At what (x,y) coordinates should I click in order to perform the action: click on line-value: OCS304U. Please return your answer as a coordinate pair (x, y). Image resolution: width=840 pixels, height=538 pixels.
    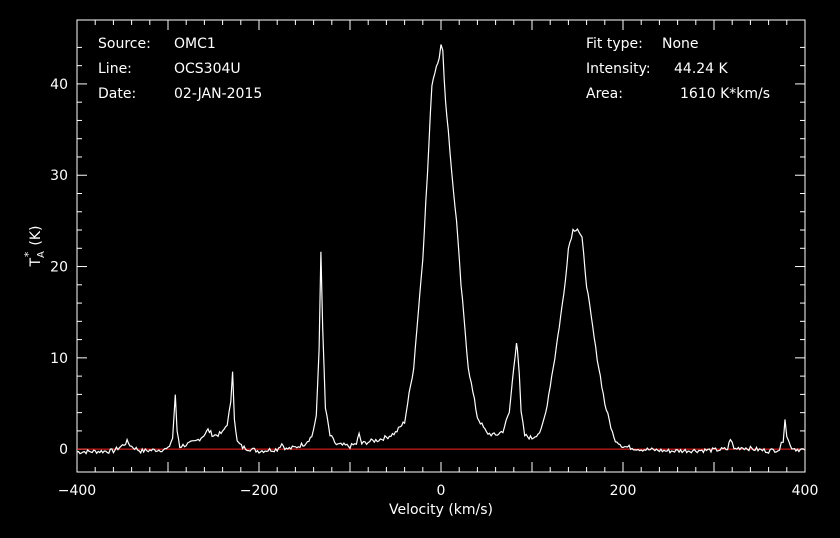
    Looking at the image, I should click on (207, 69).